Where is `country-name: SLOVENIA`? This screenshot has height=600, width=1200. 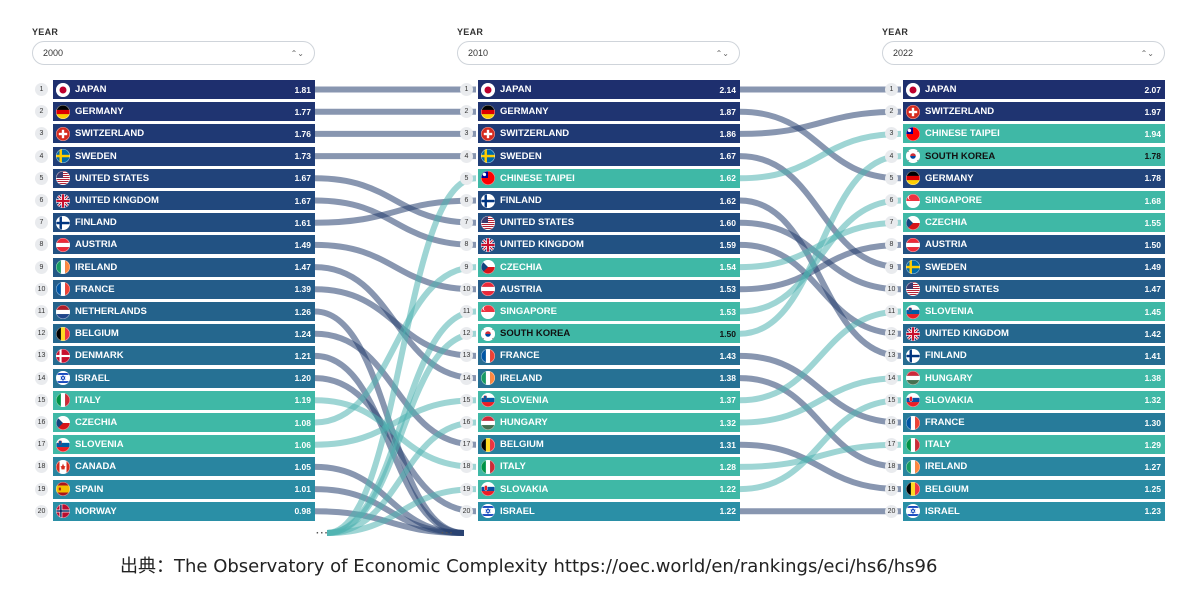
country-name: SLOVENIA is located at coordinates (524, 400).